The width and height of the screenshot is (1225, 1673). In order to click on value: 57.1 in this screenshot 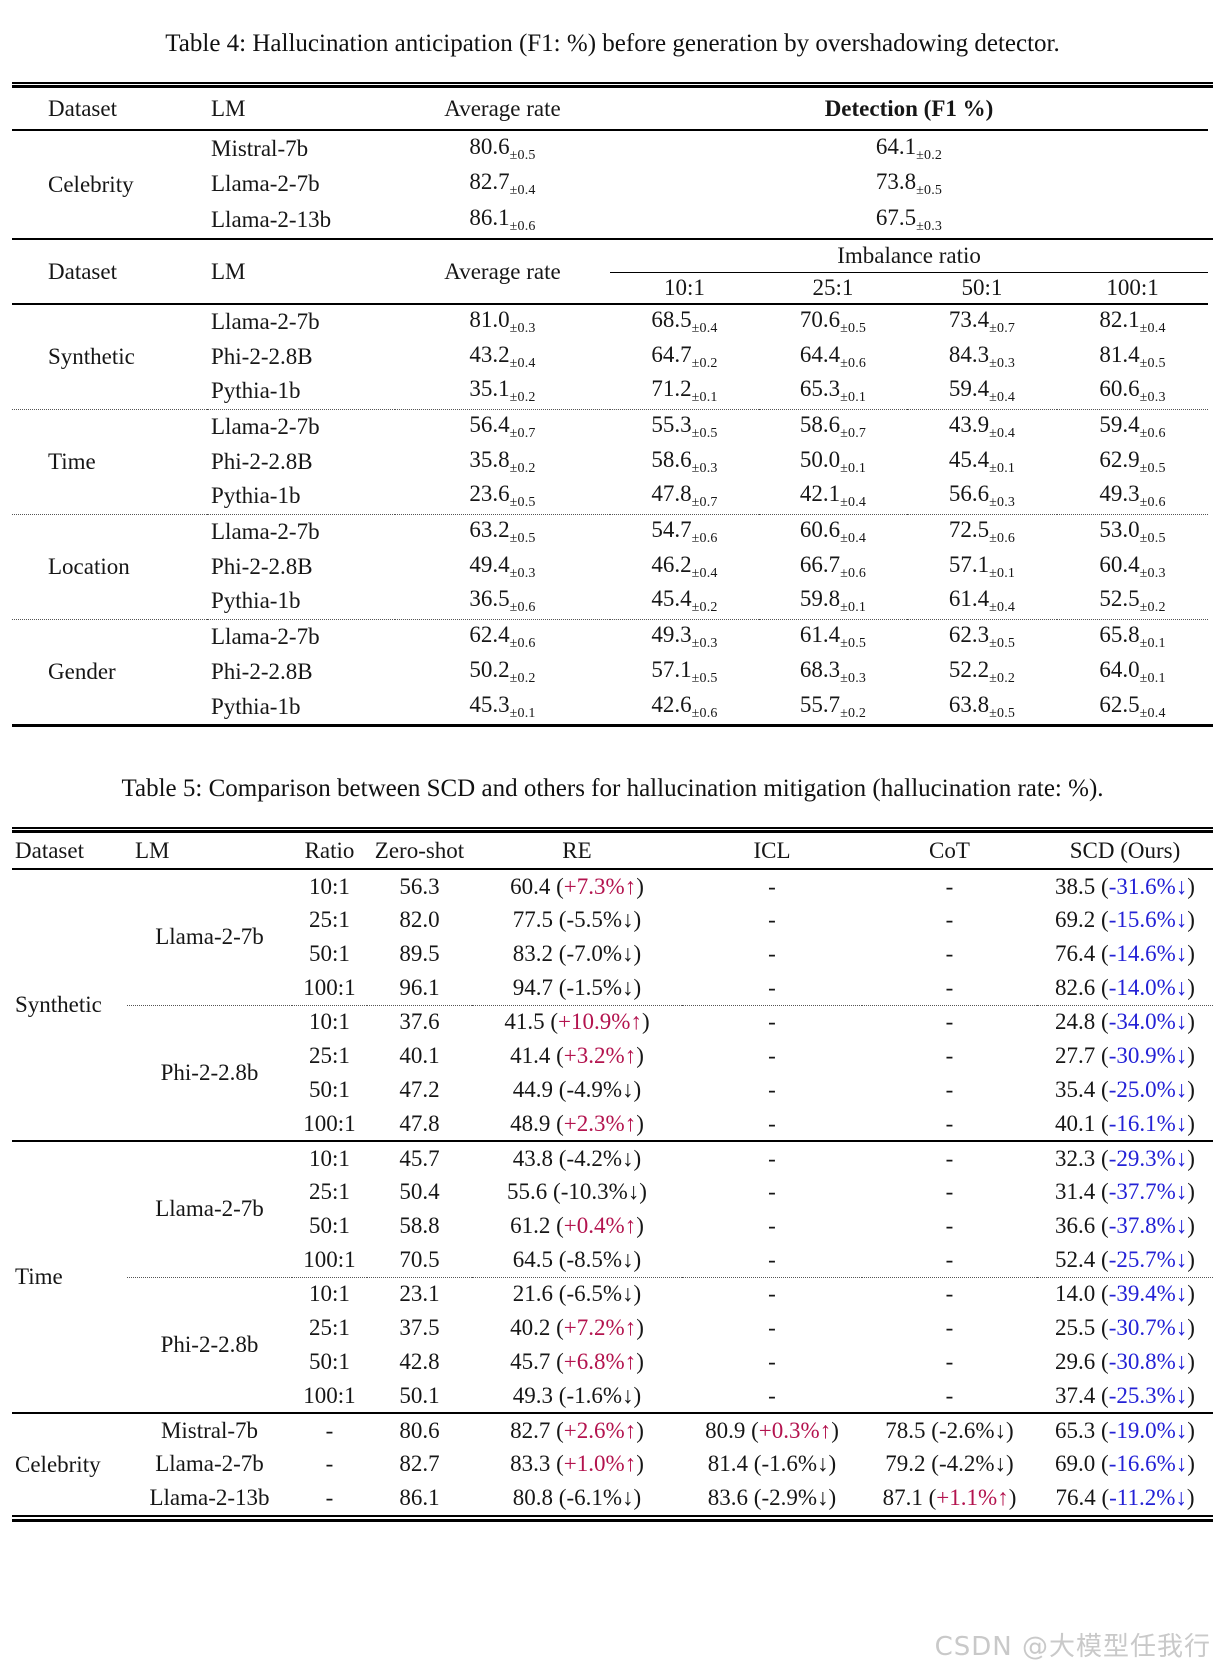, I will do `click(969, 564)`.